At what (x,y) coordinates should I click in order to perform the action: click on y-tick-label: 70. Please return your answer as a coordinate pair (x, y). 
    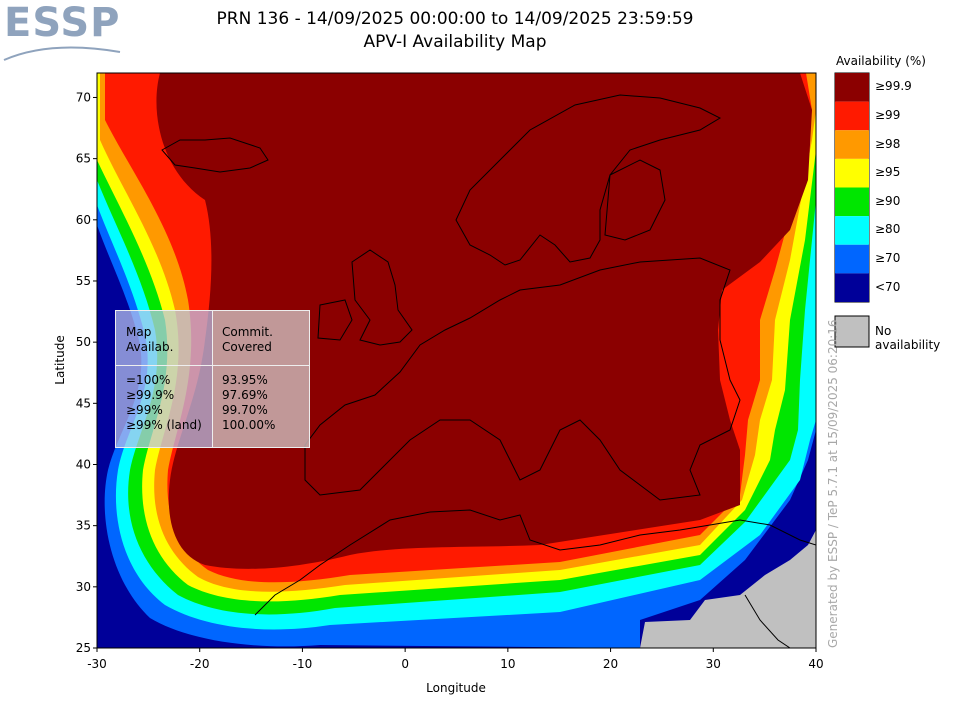
    Looking at the image, I should click on (83, 97).